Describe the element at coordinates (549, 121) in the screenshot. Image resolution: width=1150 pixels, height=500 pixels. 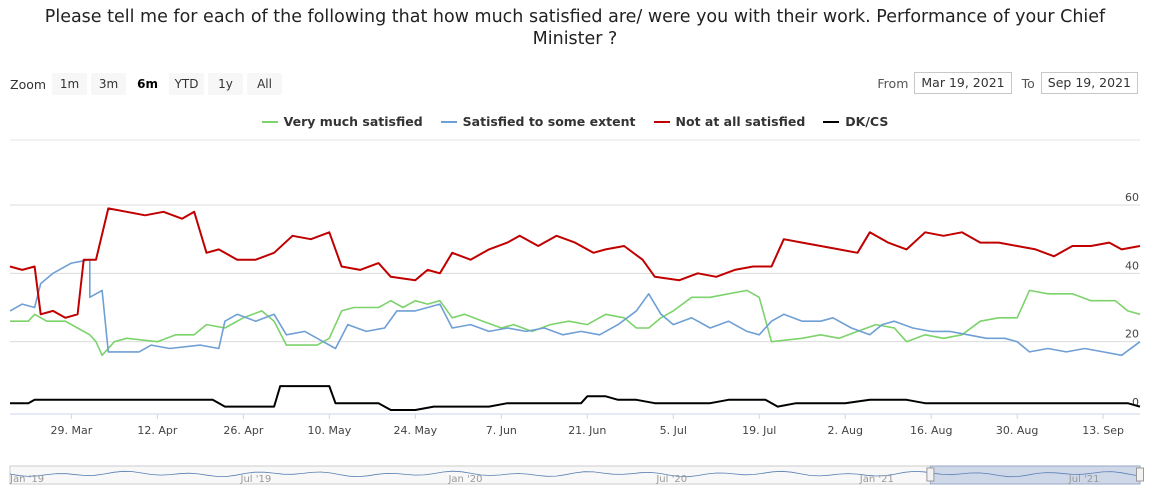
I see `legend-label: Satisfied to some extent` at that location.